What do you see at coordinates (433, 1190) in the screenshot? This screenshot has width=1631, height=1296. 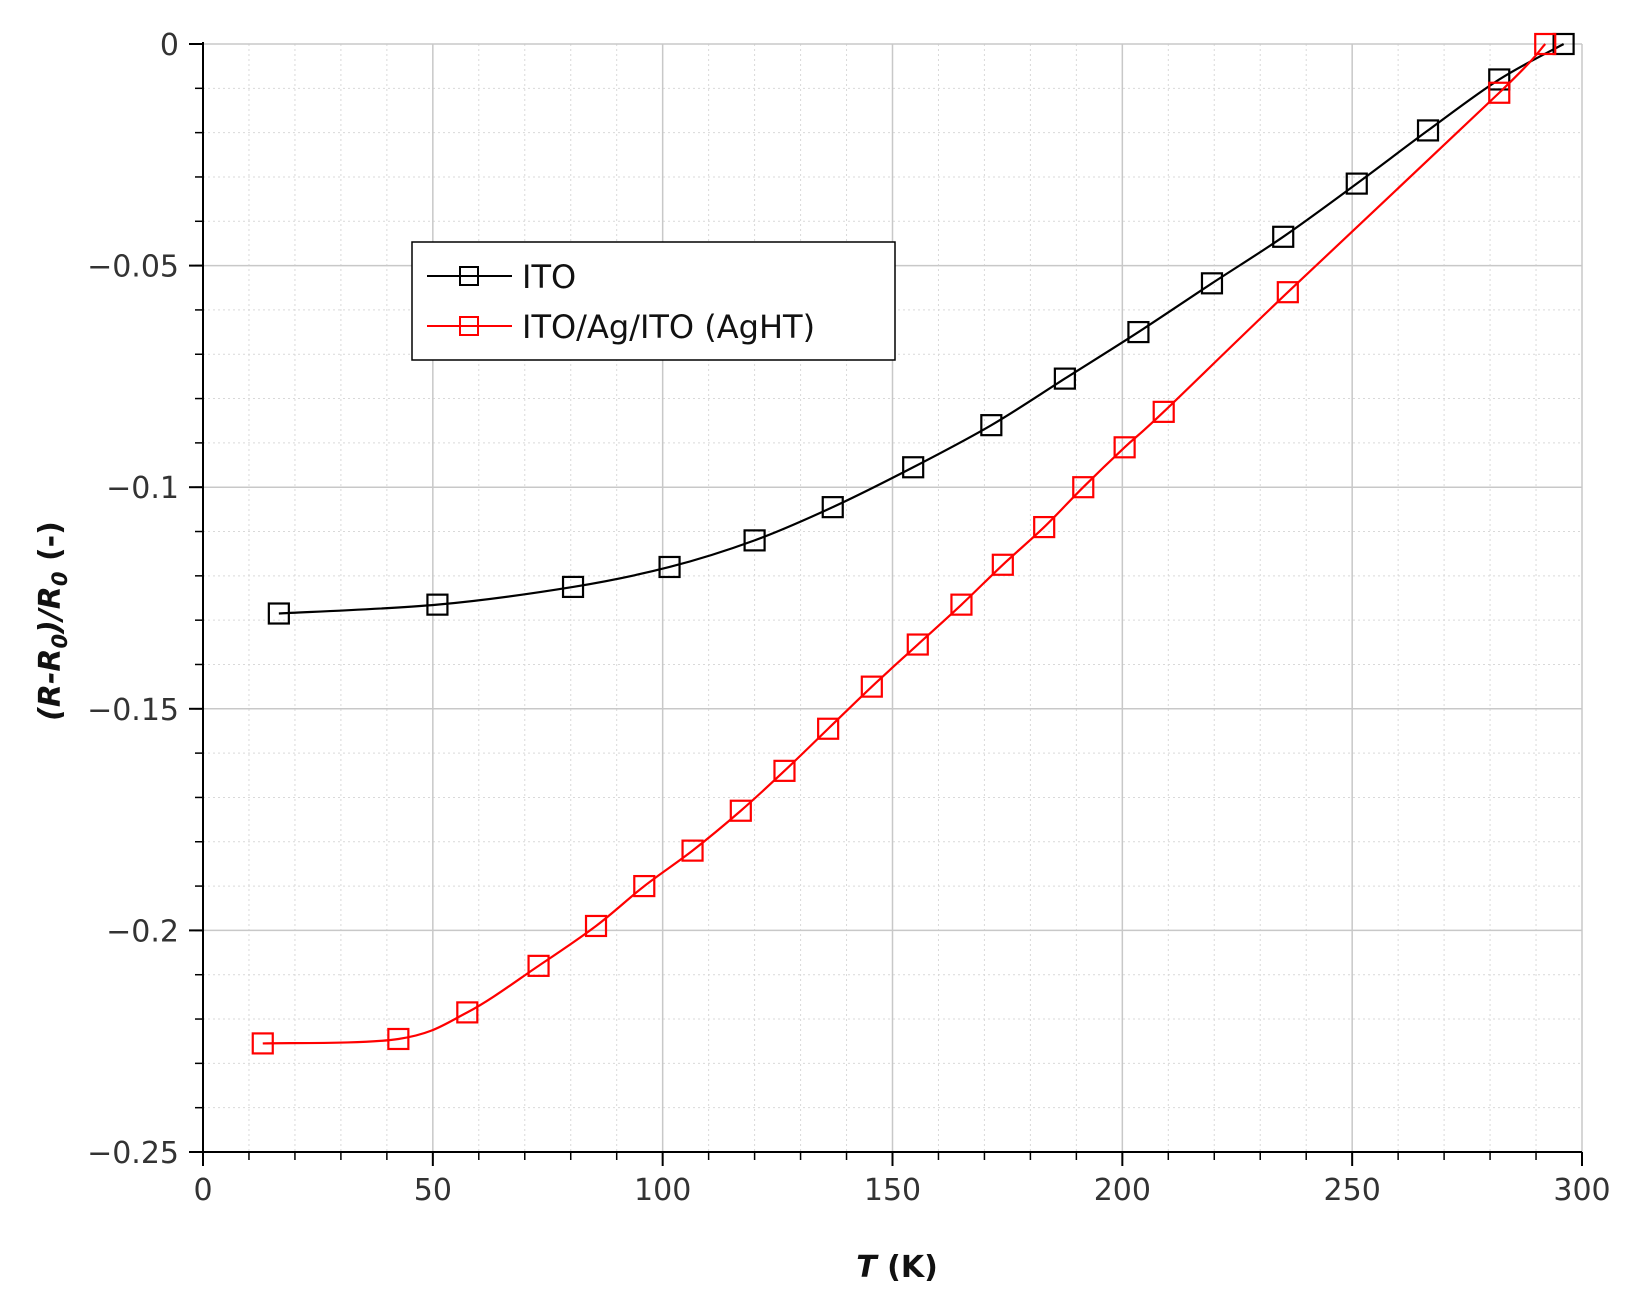 I see `x-tick-label: 50` at bounding box center [433, 1190].